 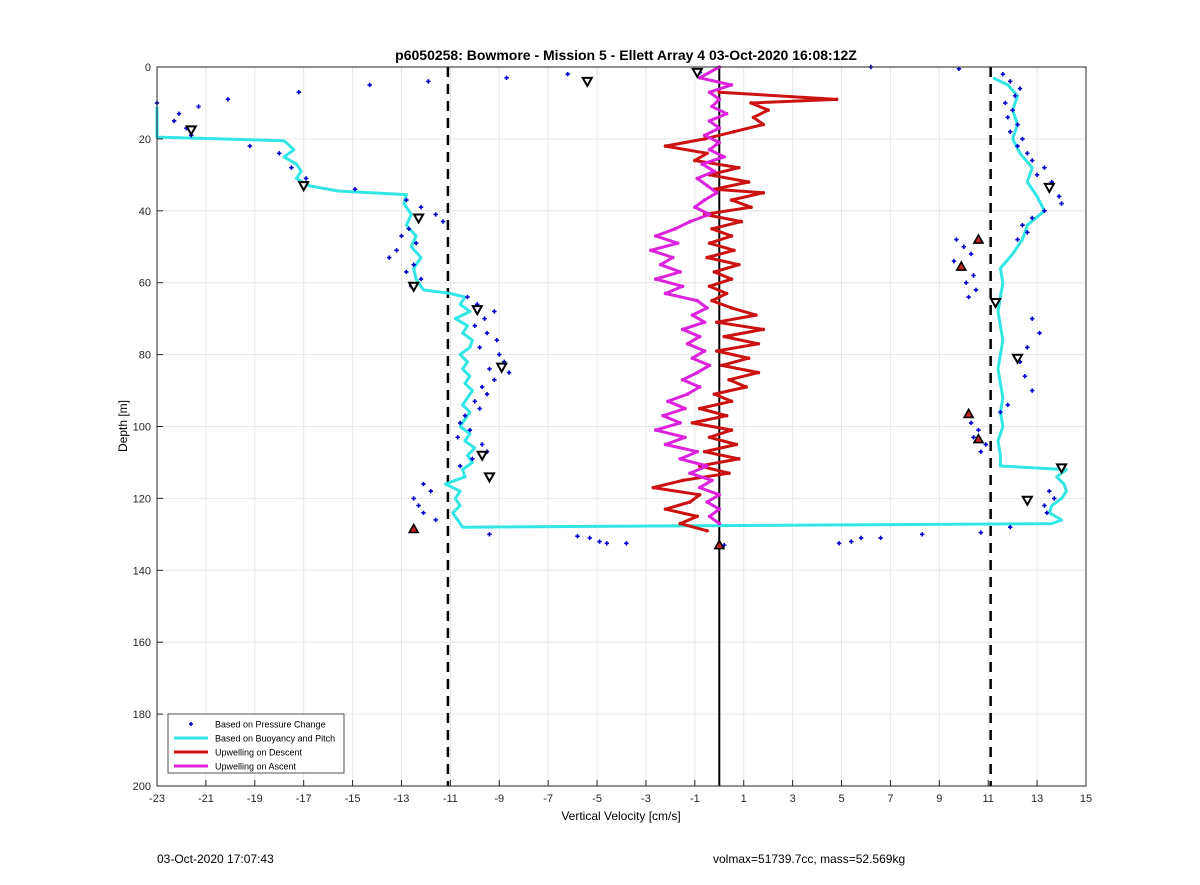 I want to click on x-tick-label: -11, so click(x=450, y=799).